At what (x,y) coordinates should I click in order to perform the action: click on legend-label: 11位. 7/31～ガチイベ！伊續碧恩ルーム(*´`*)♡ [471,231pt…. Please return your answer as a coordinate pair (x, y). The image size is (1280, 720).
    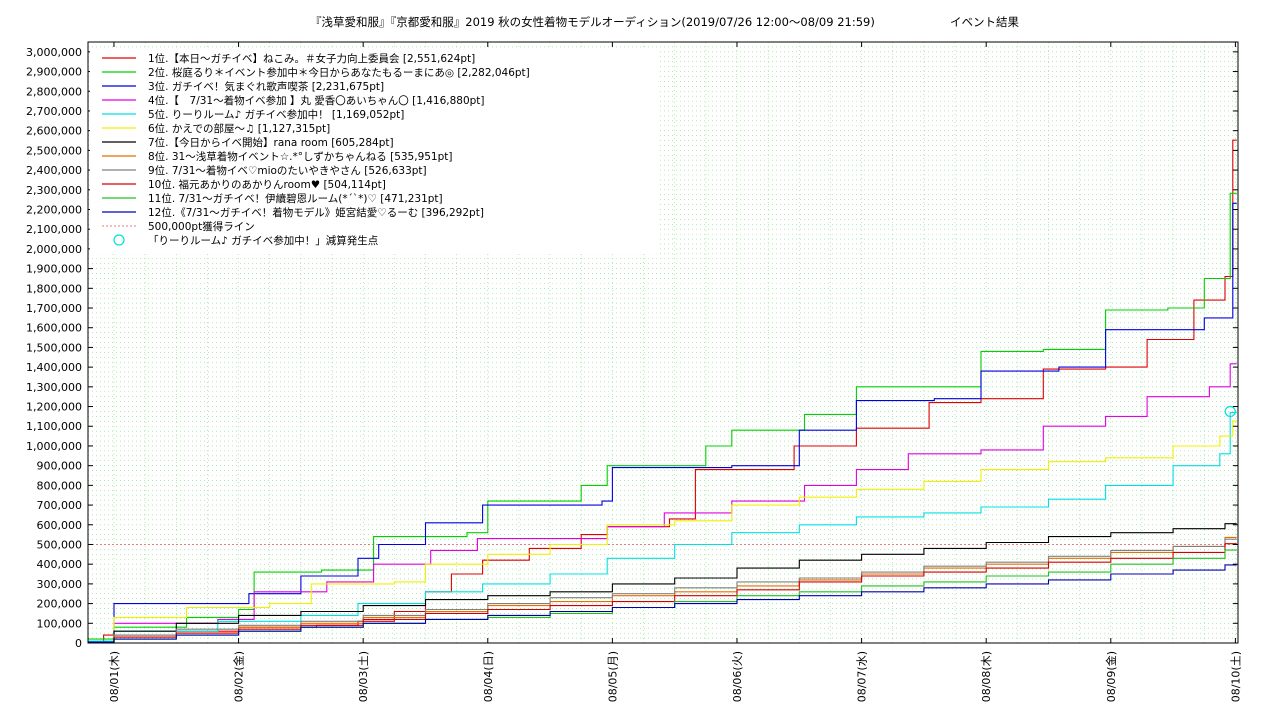
    Looking at the image, I should click on (295, 198).